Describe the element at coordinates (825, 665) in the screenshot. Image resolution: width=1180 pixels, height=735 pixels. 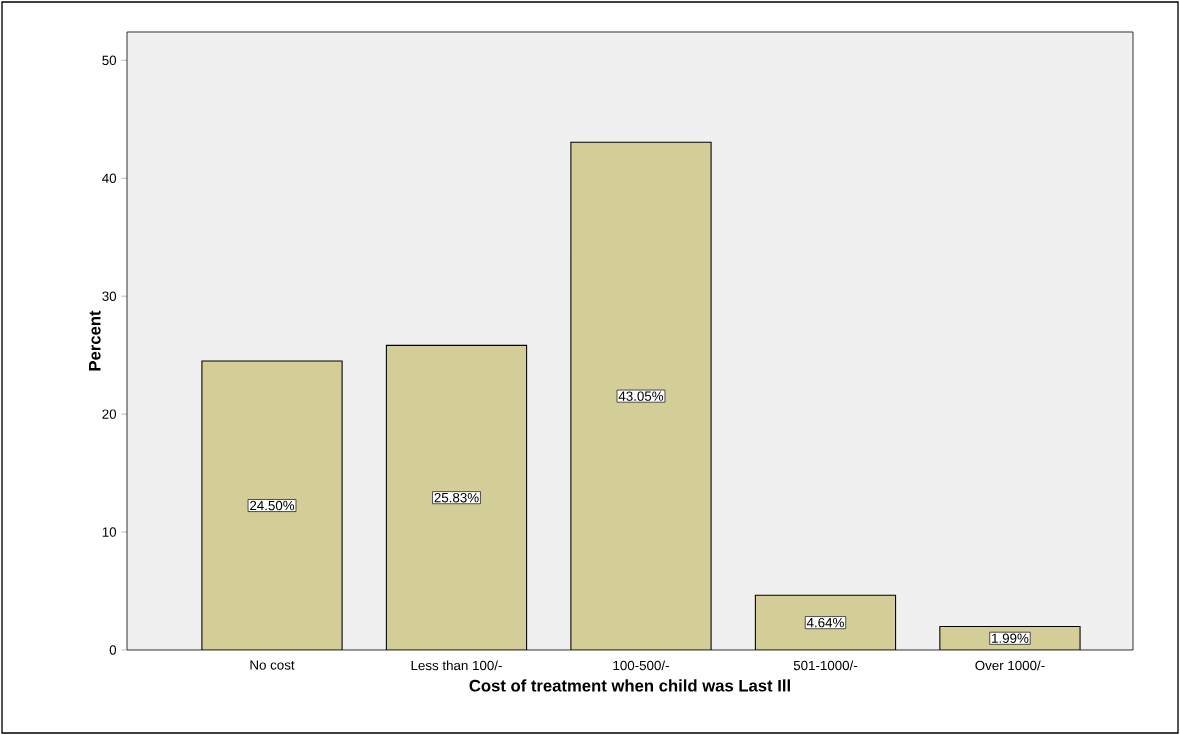
I see `x-tick-label: 501-1000/-` at that location.